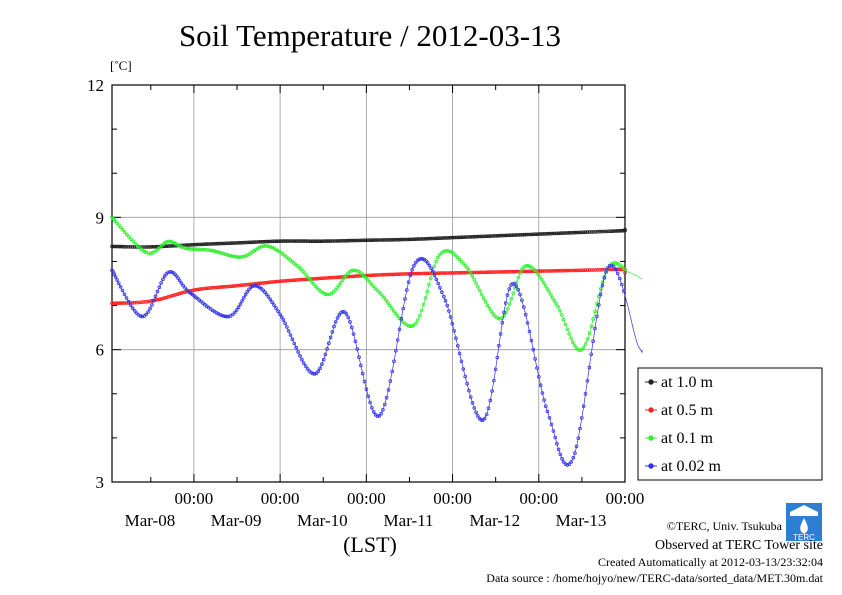 The image size is (842, 595). Describe the element at coordinates (95, 85) in the screenshot. I see `y-tick-label: 12` at that location.